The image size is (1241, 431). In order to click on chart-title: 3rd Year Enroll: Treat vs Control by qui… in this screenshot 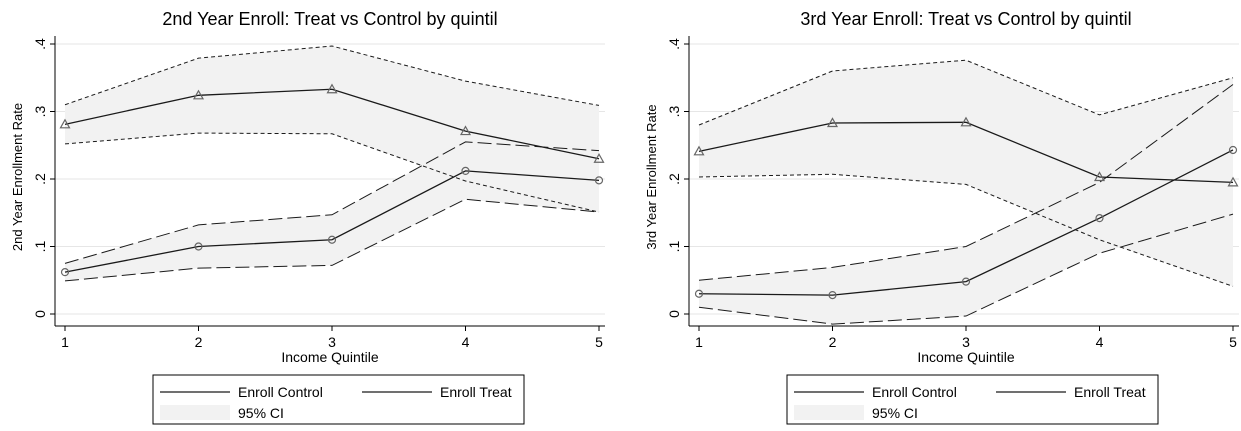, I will do `click(965, 19)`.